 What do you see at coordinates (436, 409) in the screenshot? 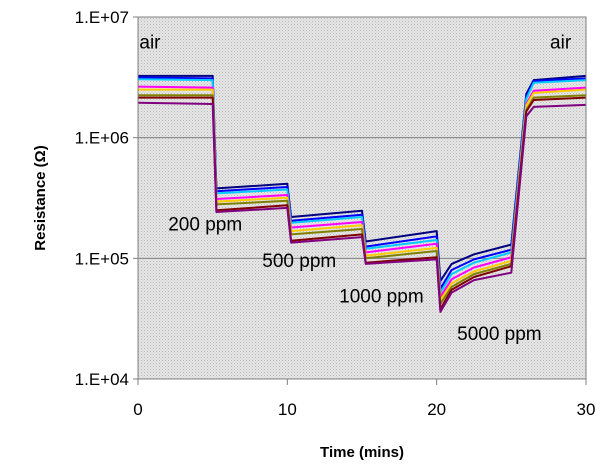
I see `x-tick-label: 20` at bounding box center [436, 409].